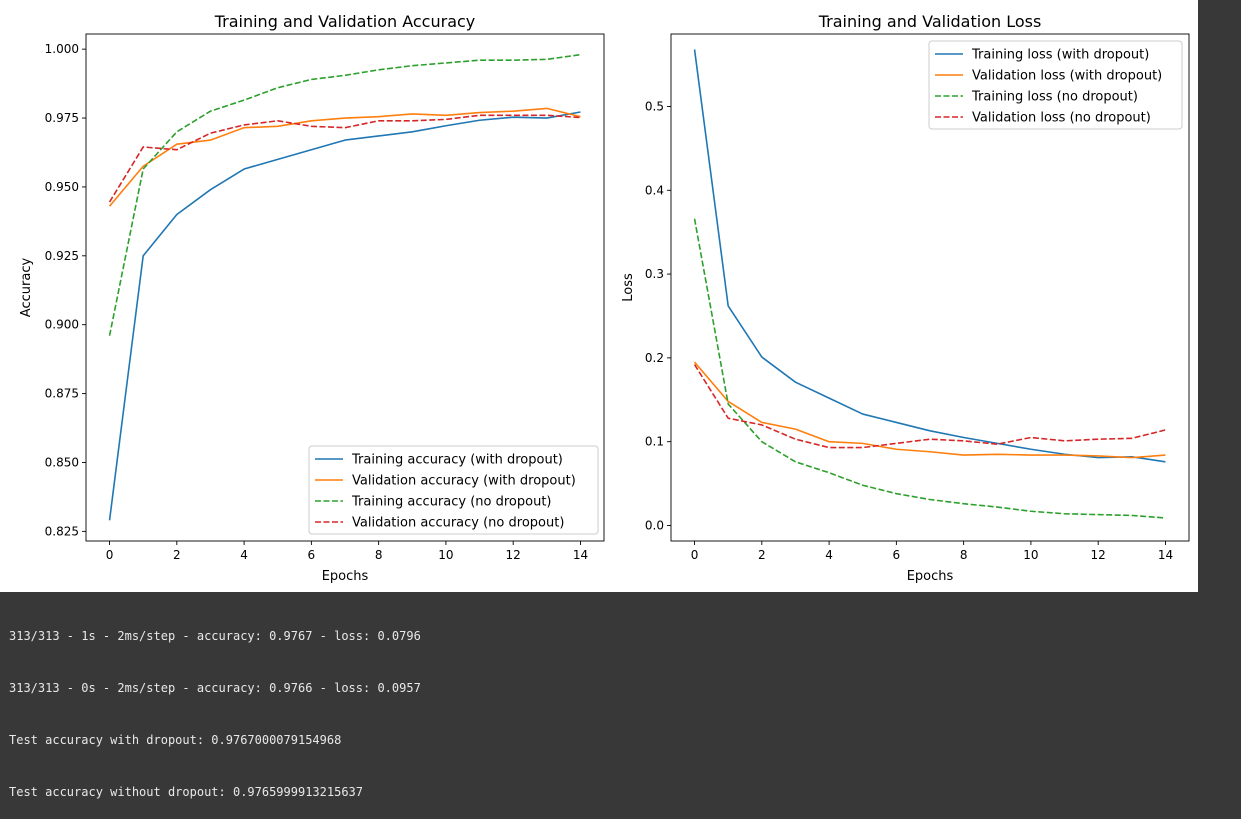 The width and height of the screenshot is (1241, 819). Describe the element at coordinates (654, 525) in the screenshot. I see `y-tick-label: 0.0` at that location.